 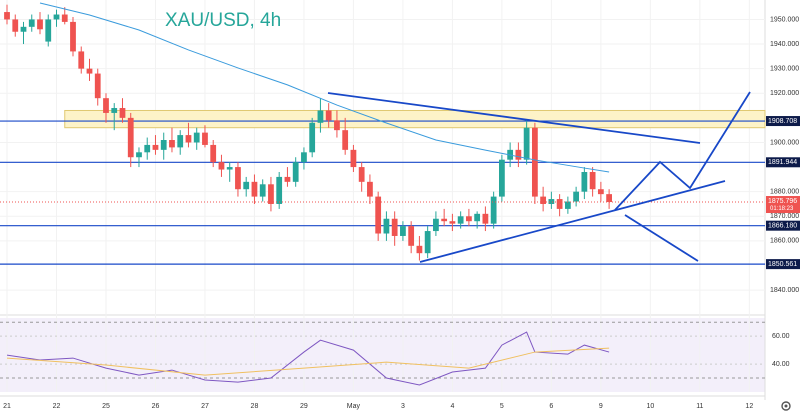 I want to click on level-label: 1908.708, so click(x=782, y=121).